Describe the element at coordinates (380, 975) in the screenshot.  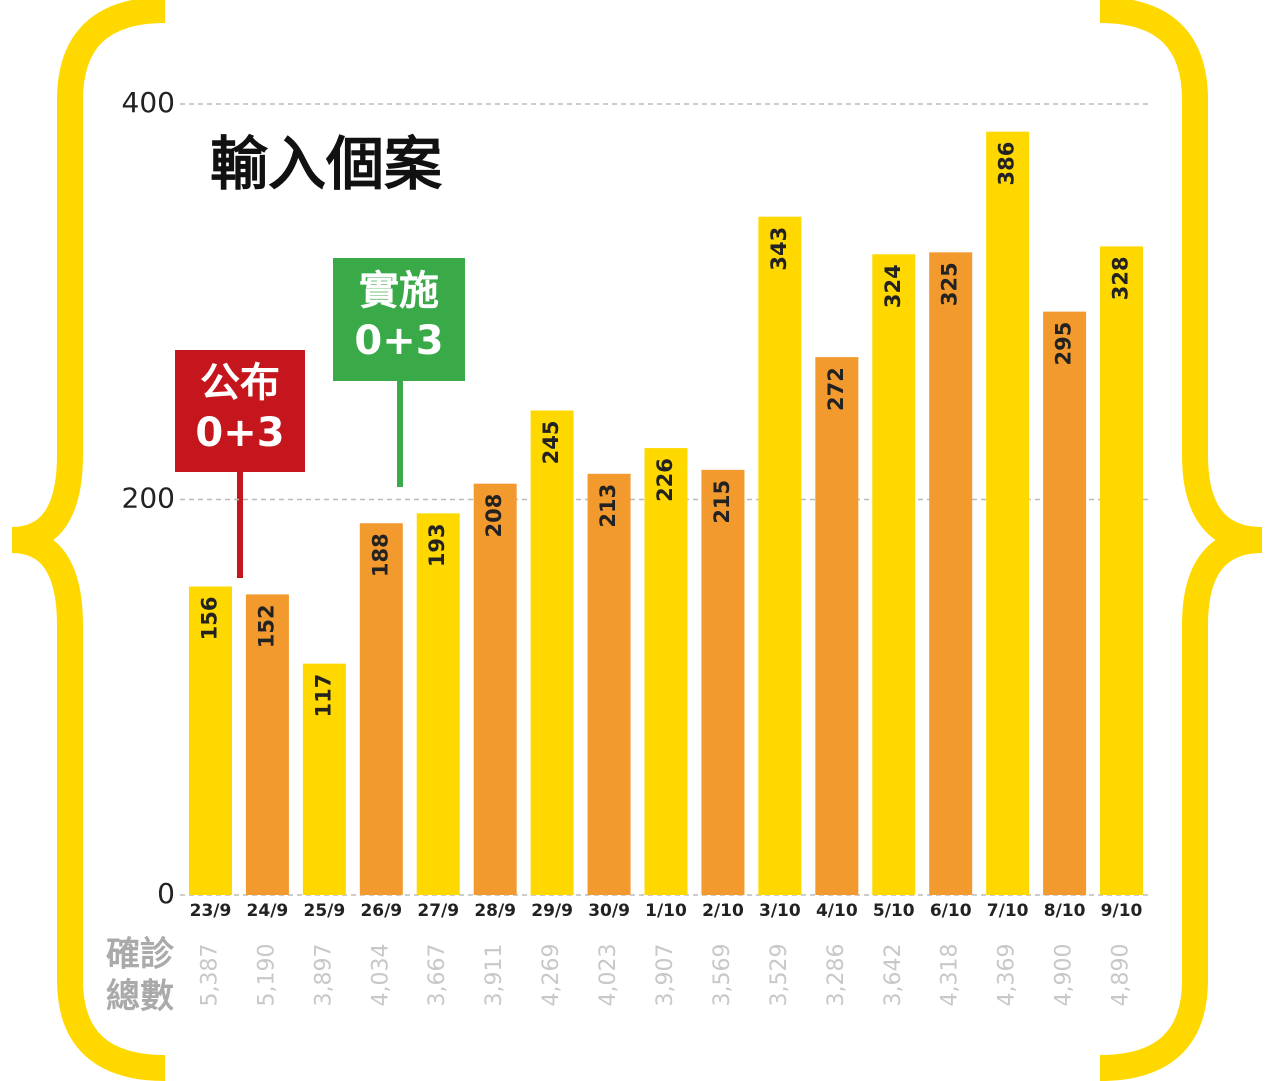
I see `total-label: 4,034` at that location.